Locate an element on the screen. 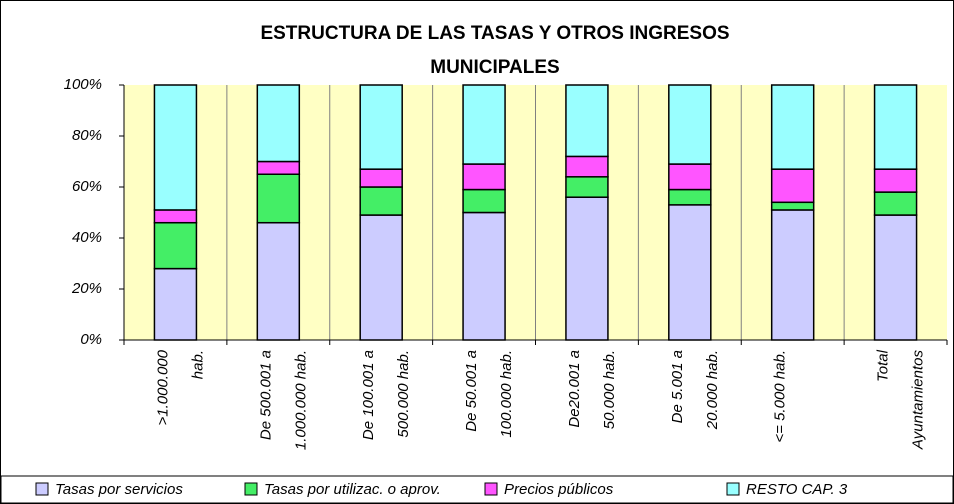 The image size is (954, 504). x-tick-label: >1.000.000 is located at coordinates (162, 387).